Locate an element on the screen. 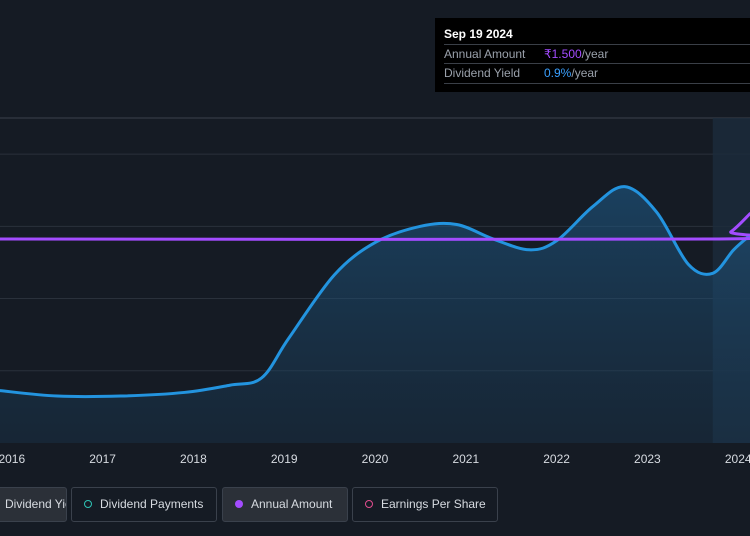 This screenshot has width=750, height=536. x-tick-label: 2024 is located at coordinates (737, 459).